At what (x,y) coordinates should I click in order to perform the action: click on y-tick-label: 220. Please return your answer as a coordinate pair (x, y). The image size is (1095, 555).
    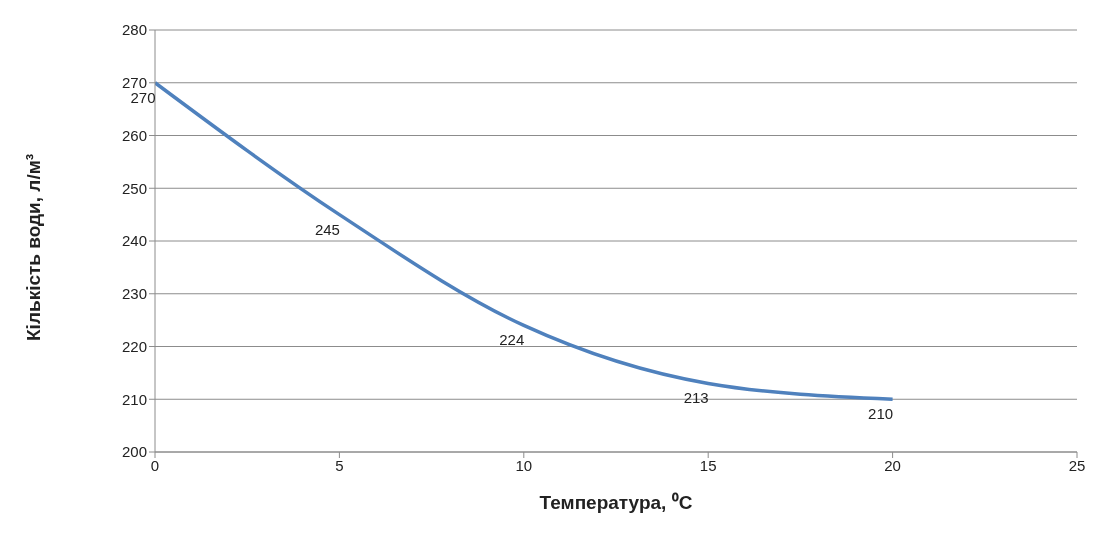
    Looking at the image, I should click on (134, 346).